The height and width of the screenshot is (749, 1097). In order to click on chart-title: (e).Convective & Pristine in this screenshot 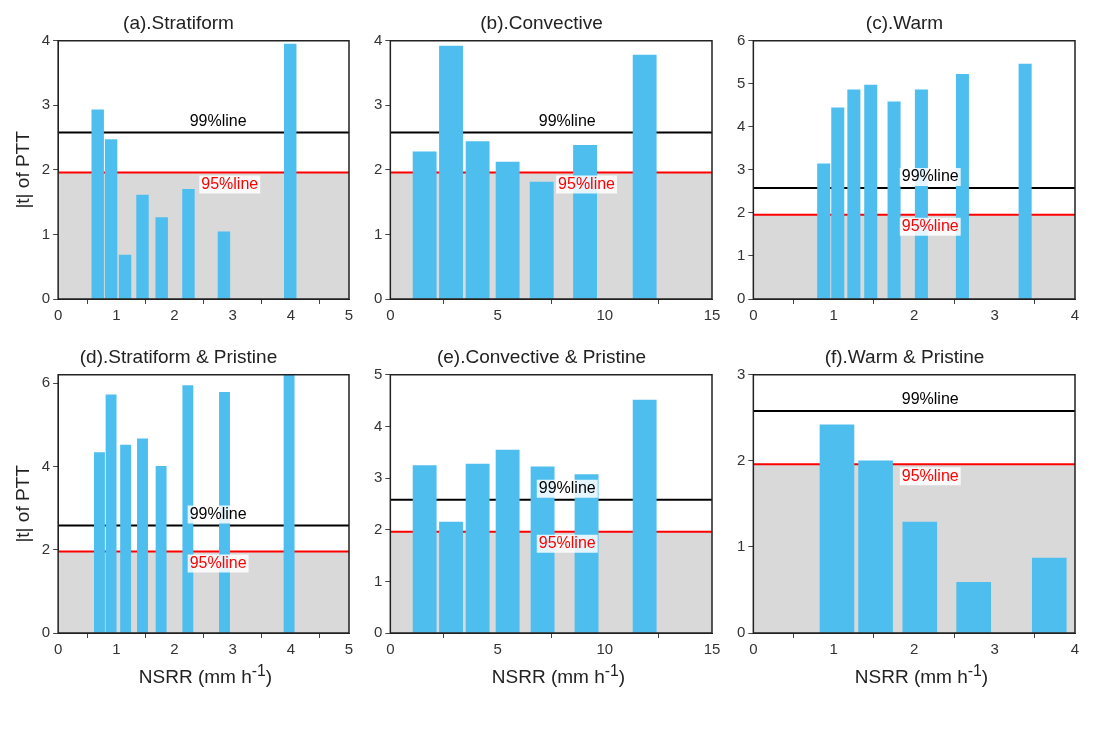, I will do `click(541, 356)`.